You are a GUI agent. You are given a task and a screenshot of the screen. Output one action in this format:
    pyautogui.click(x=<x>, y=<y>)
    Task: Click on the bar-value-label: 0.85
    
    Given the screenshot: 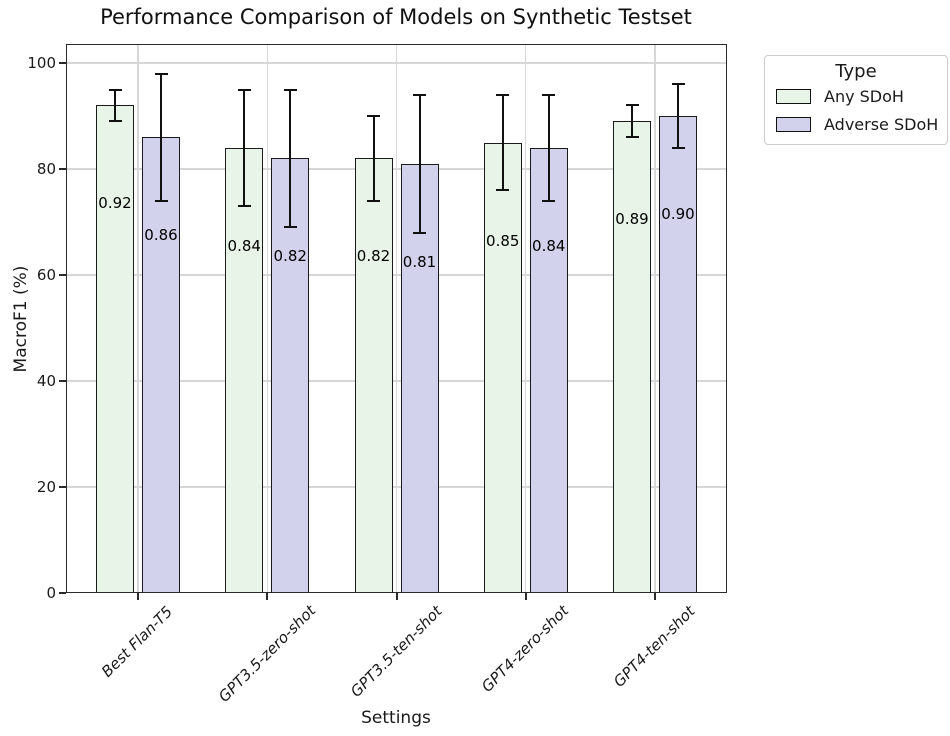 What is the action you would take?
    pyautogui.click(x=503, y=240)
    